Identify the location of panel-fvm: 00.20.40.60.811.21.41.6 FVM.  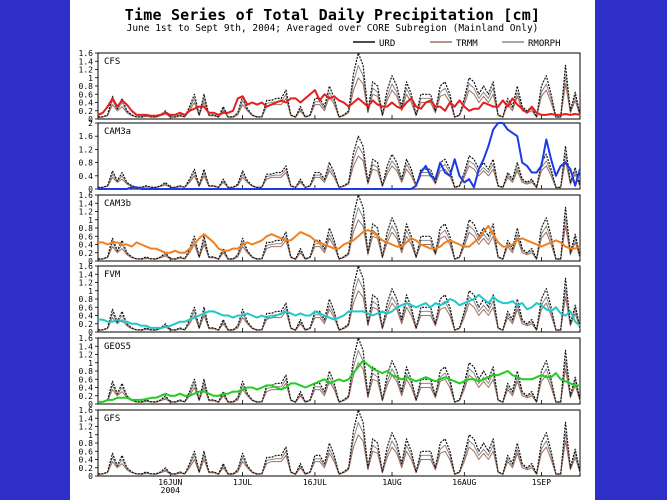
(330, 299).